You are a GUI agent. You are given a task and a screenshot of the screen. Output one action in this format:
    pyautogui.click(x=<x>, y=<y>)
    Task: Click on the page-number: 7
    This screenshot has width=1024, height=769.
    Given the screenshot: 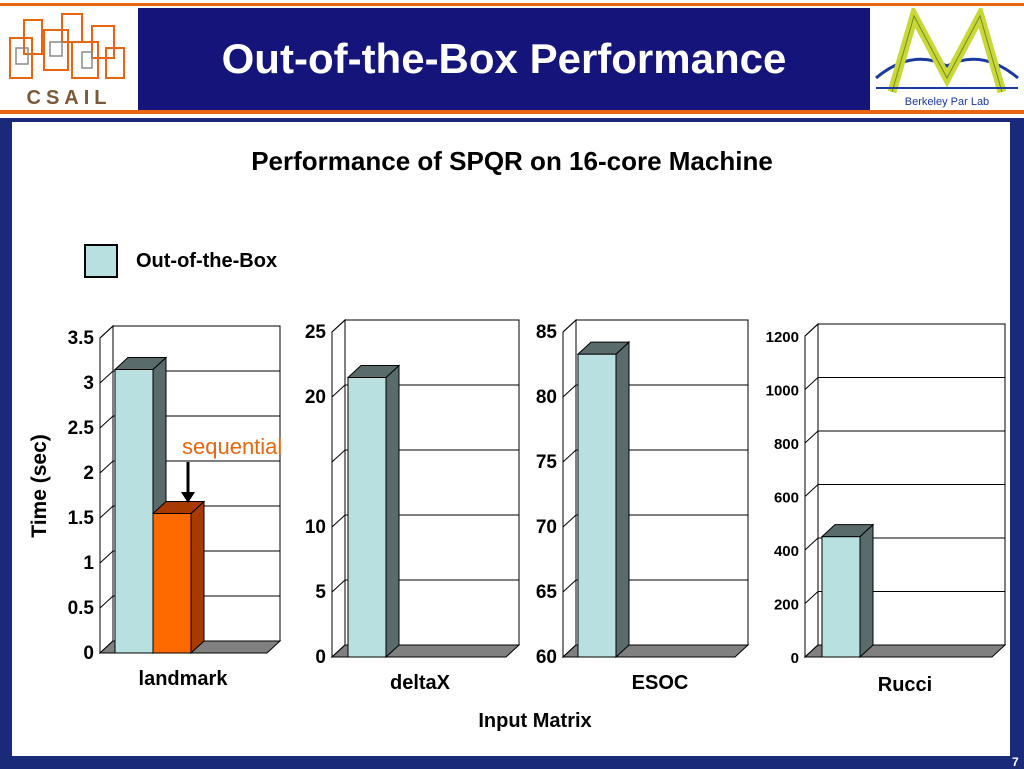 What is the action you would take?
    pyautogui.click(x=1015, y=762)
    